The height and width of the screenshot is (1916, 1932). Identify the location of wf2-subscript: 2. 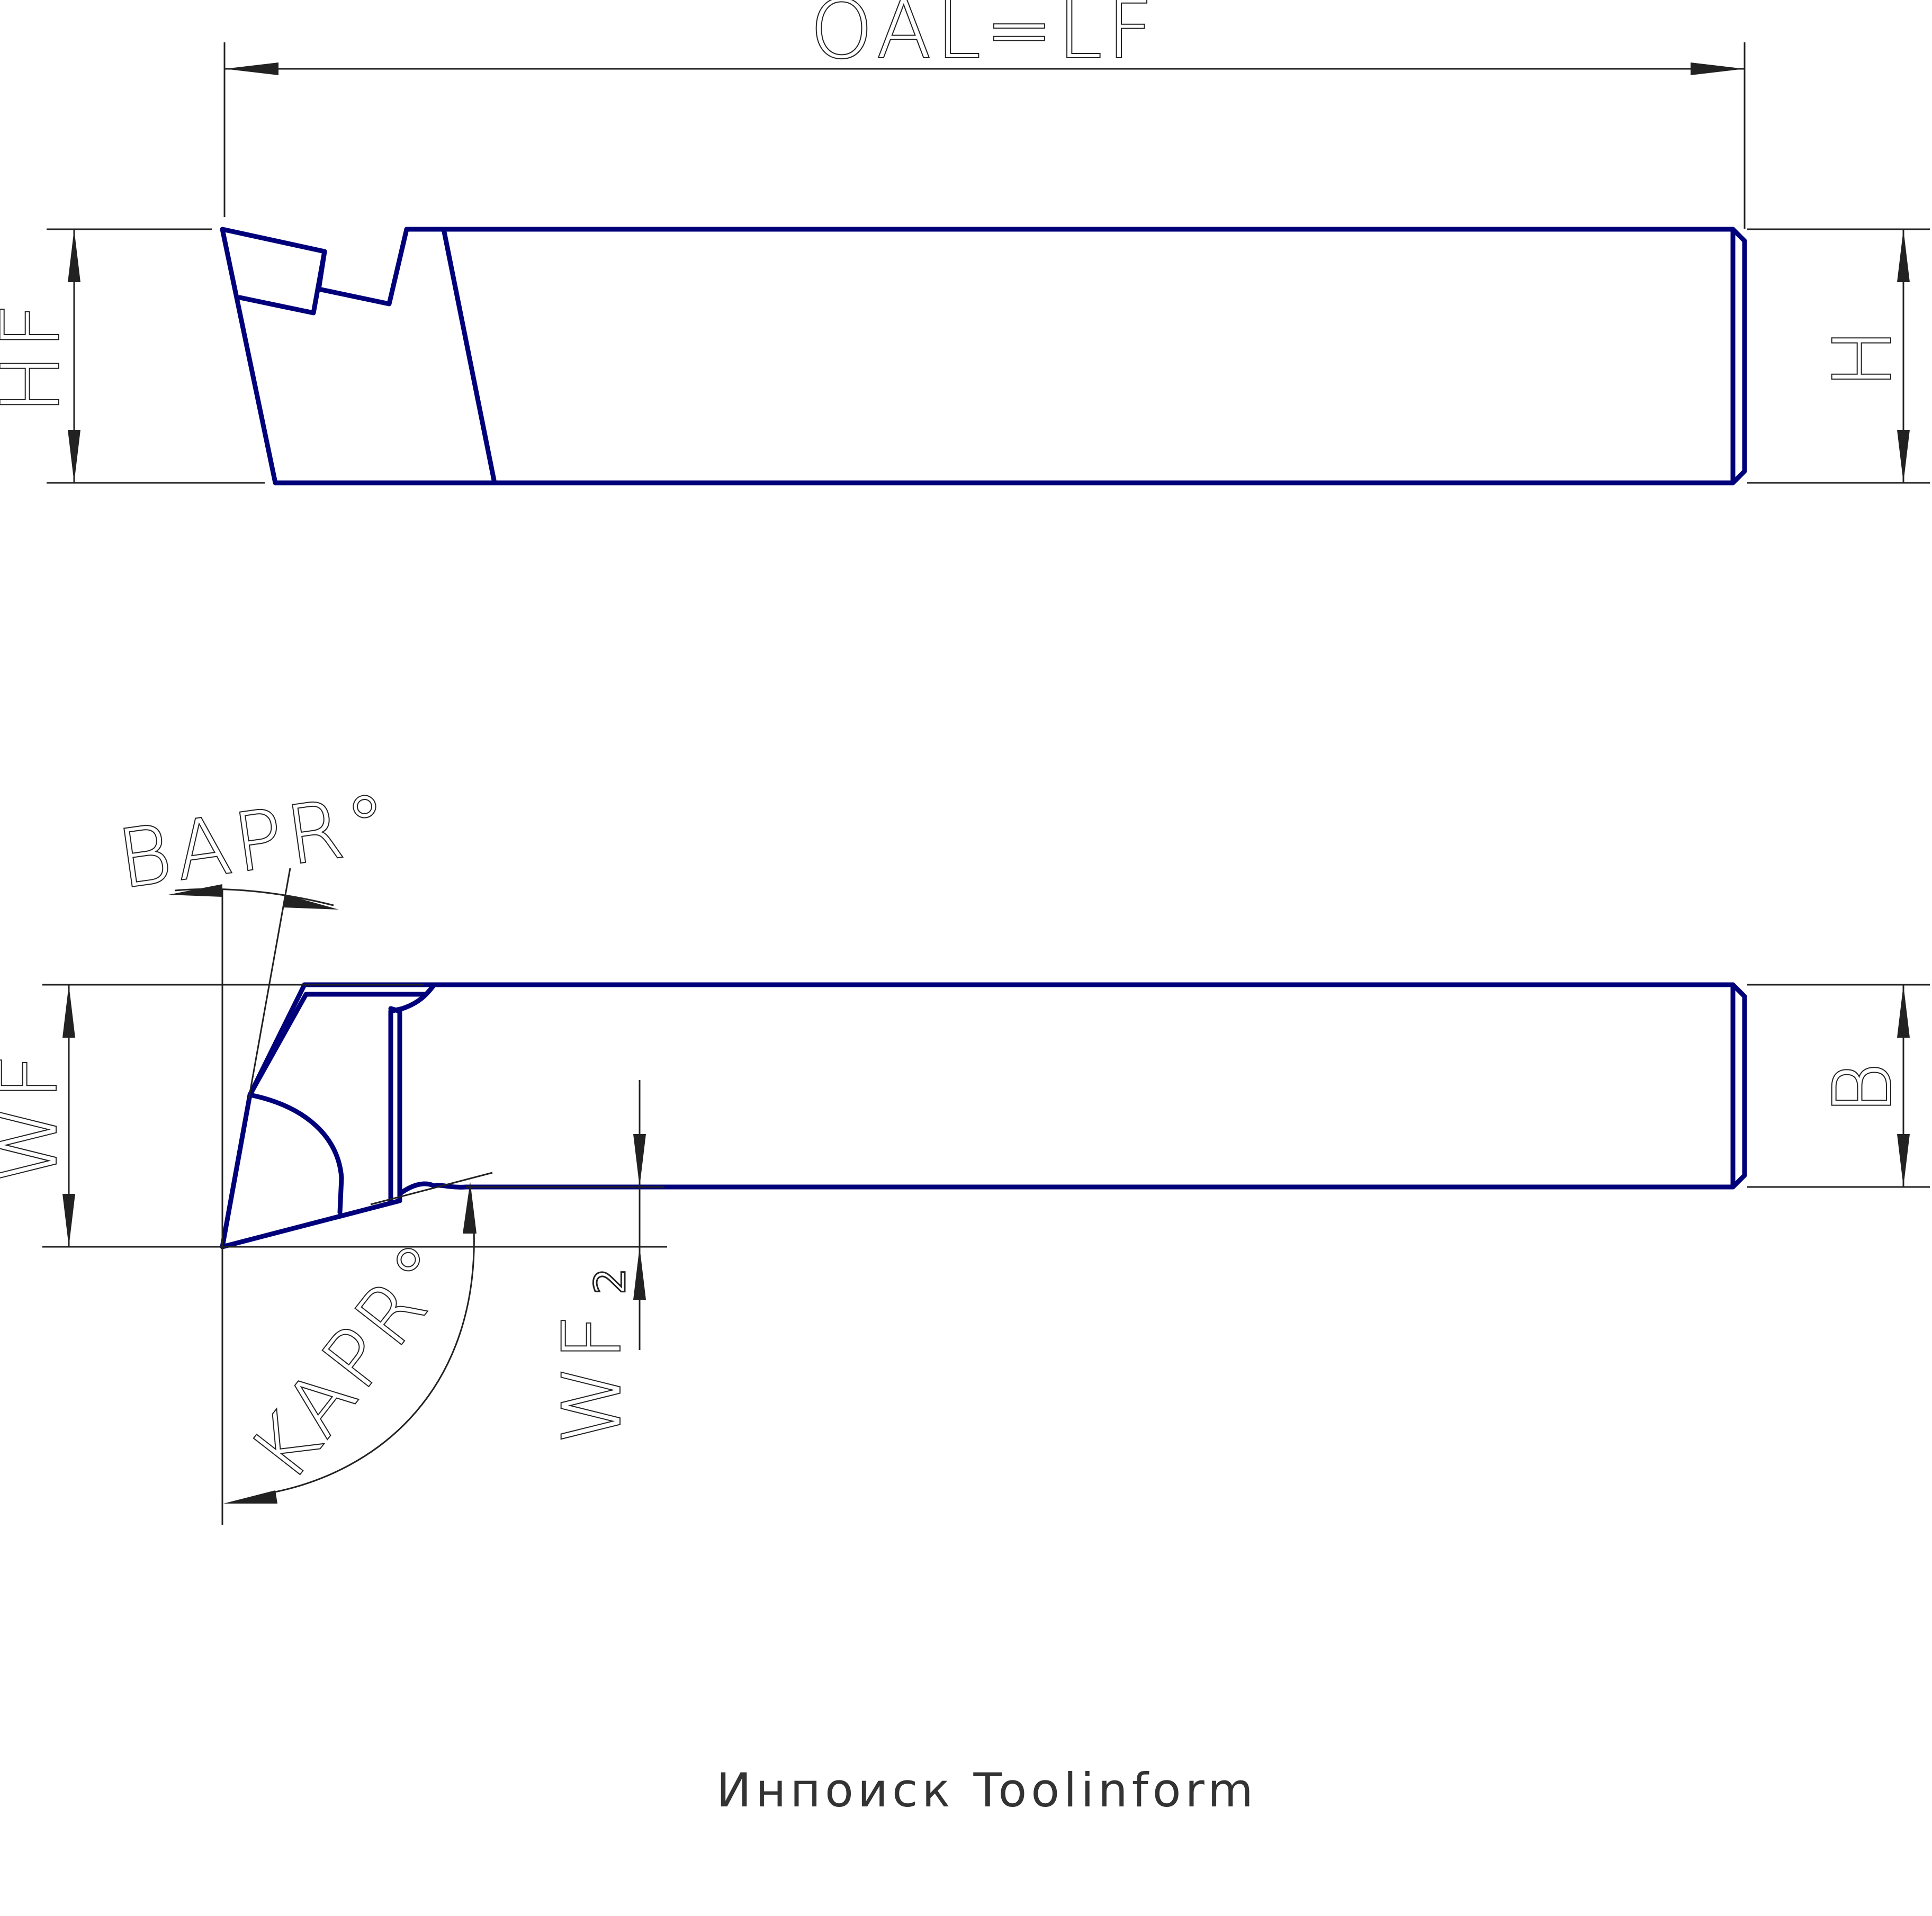
(611, 1281).